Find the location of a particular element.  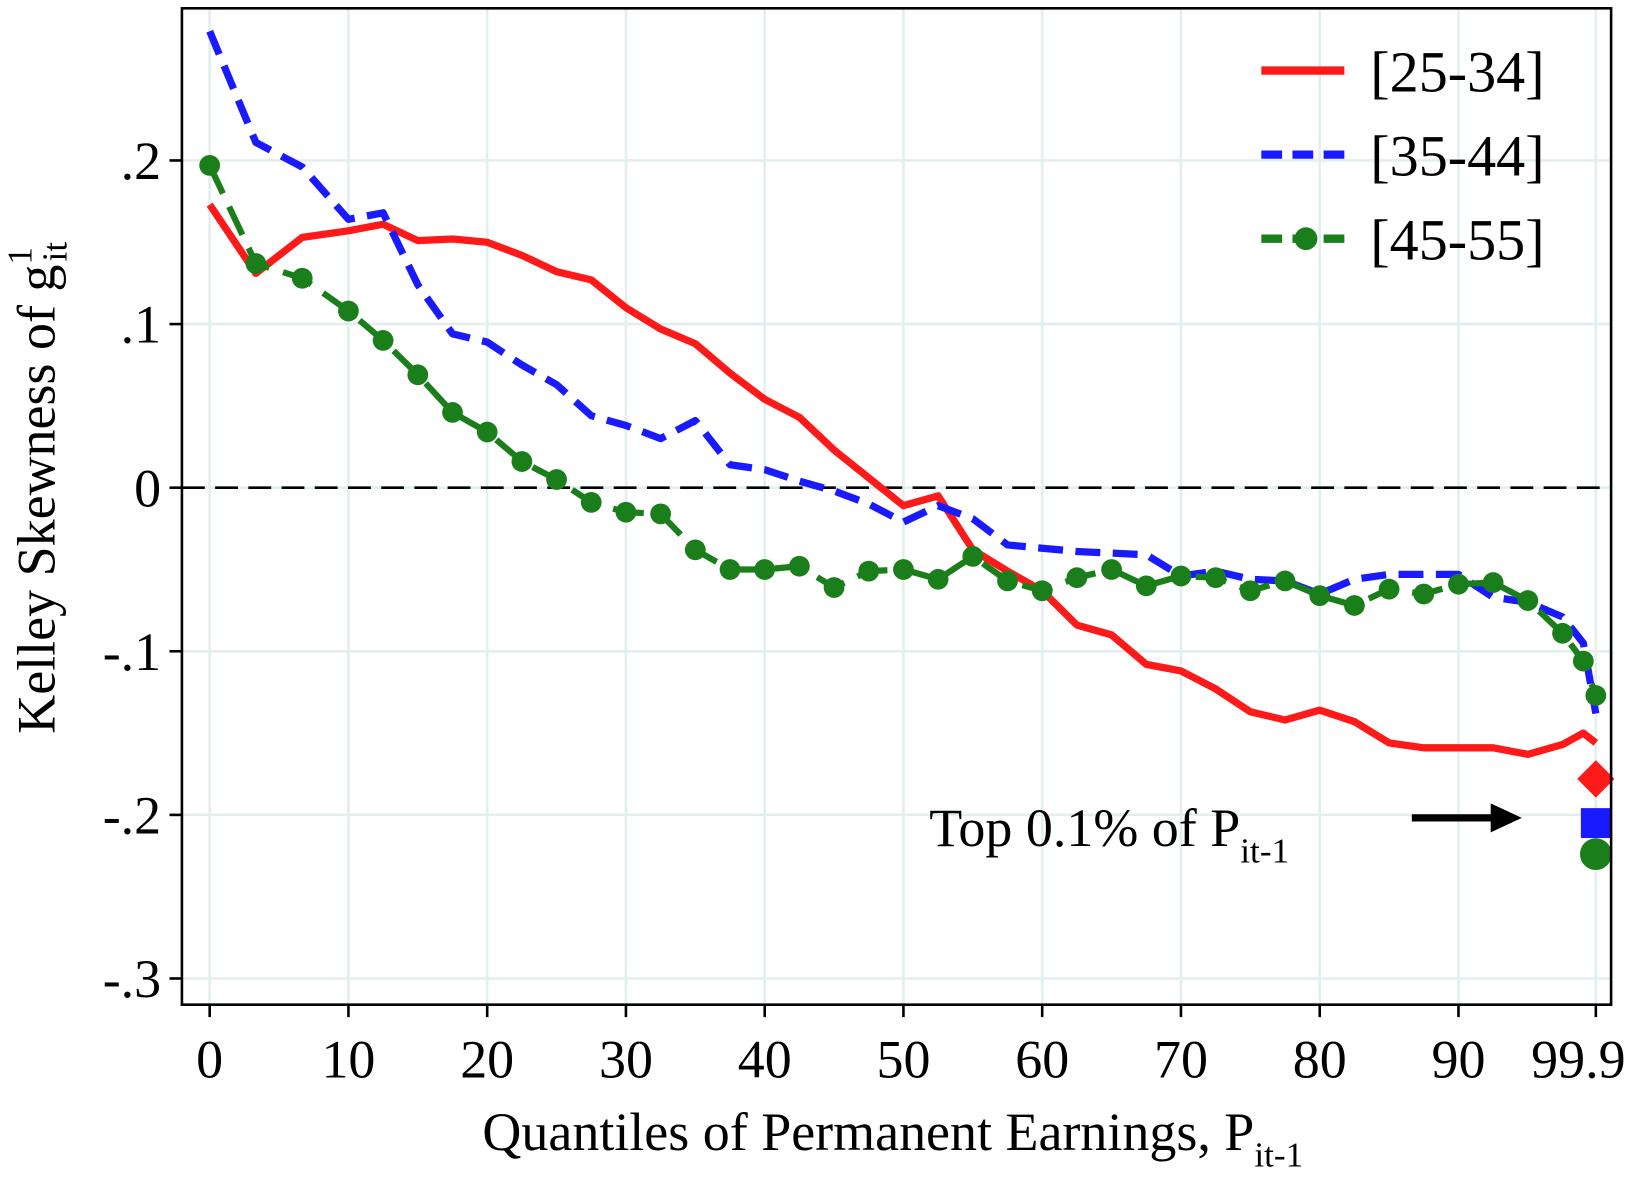

x-tick-label: 40 is located at coordinates (765, 1059).